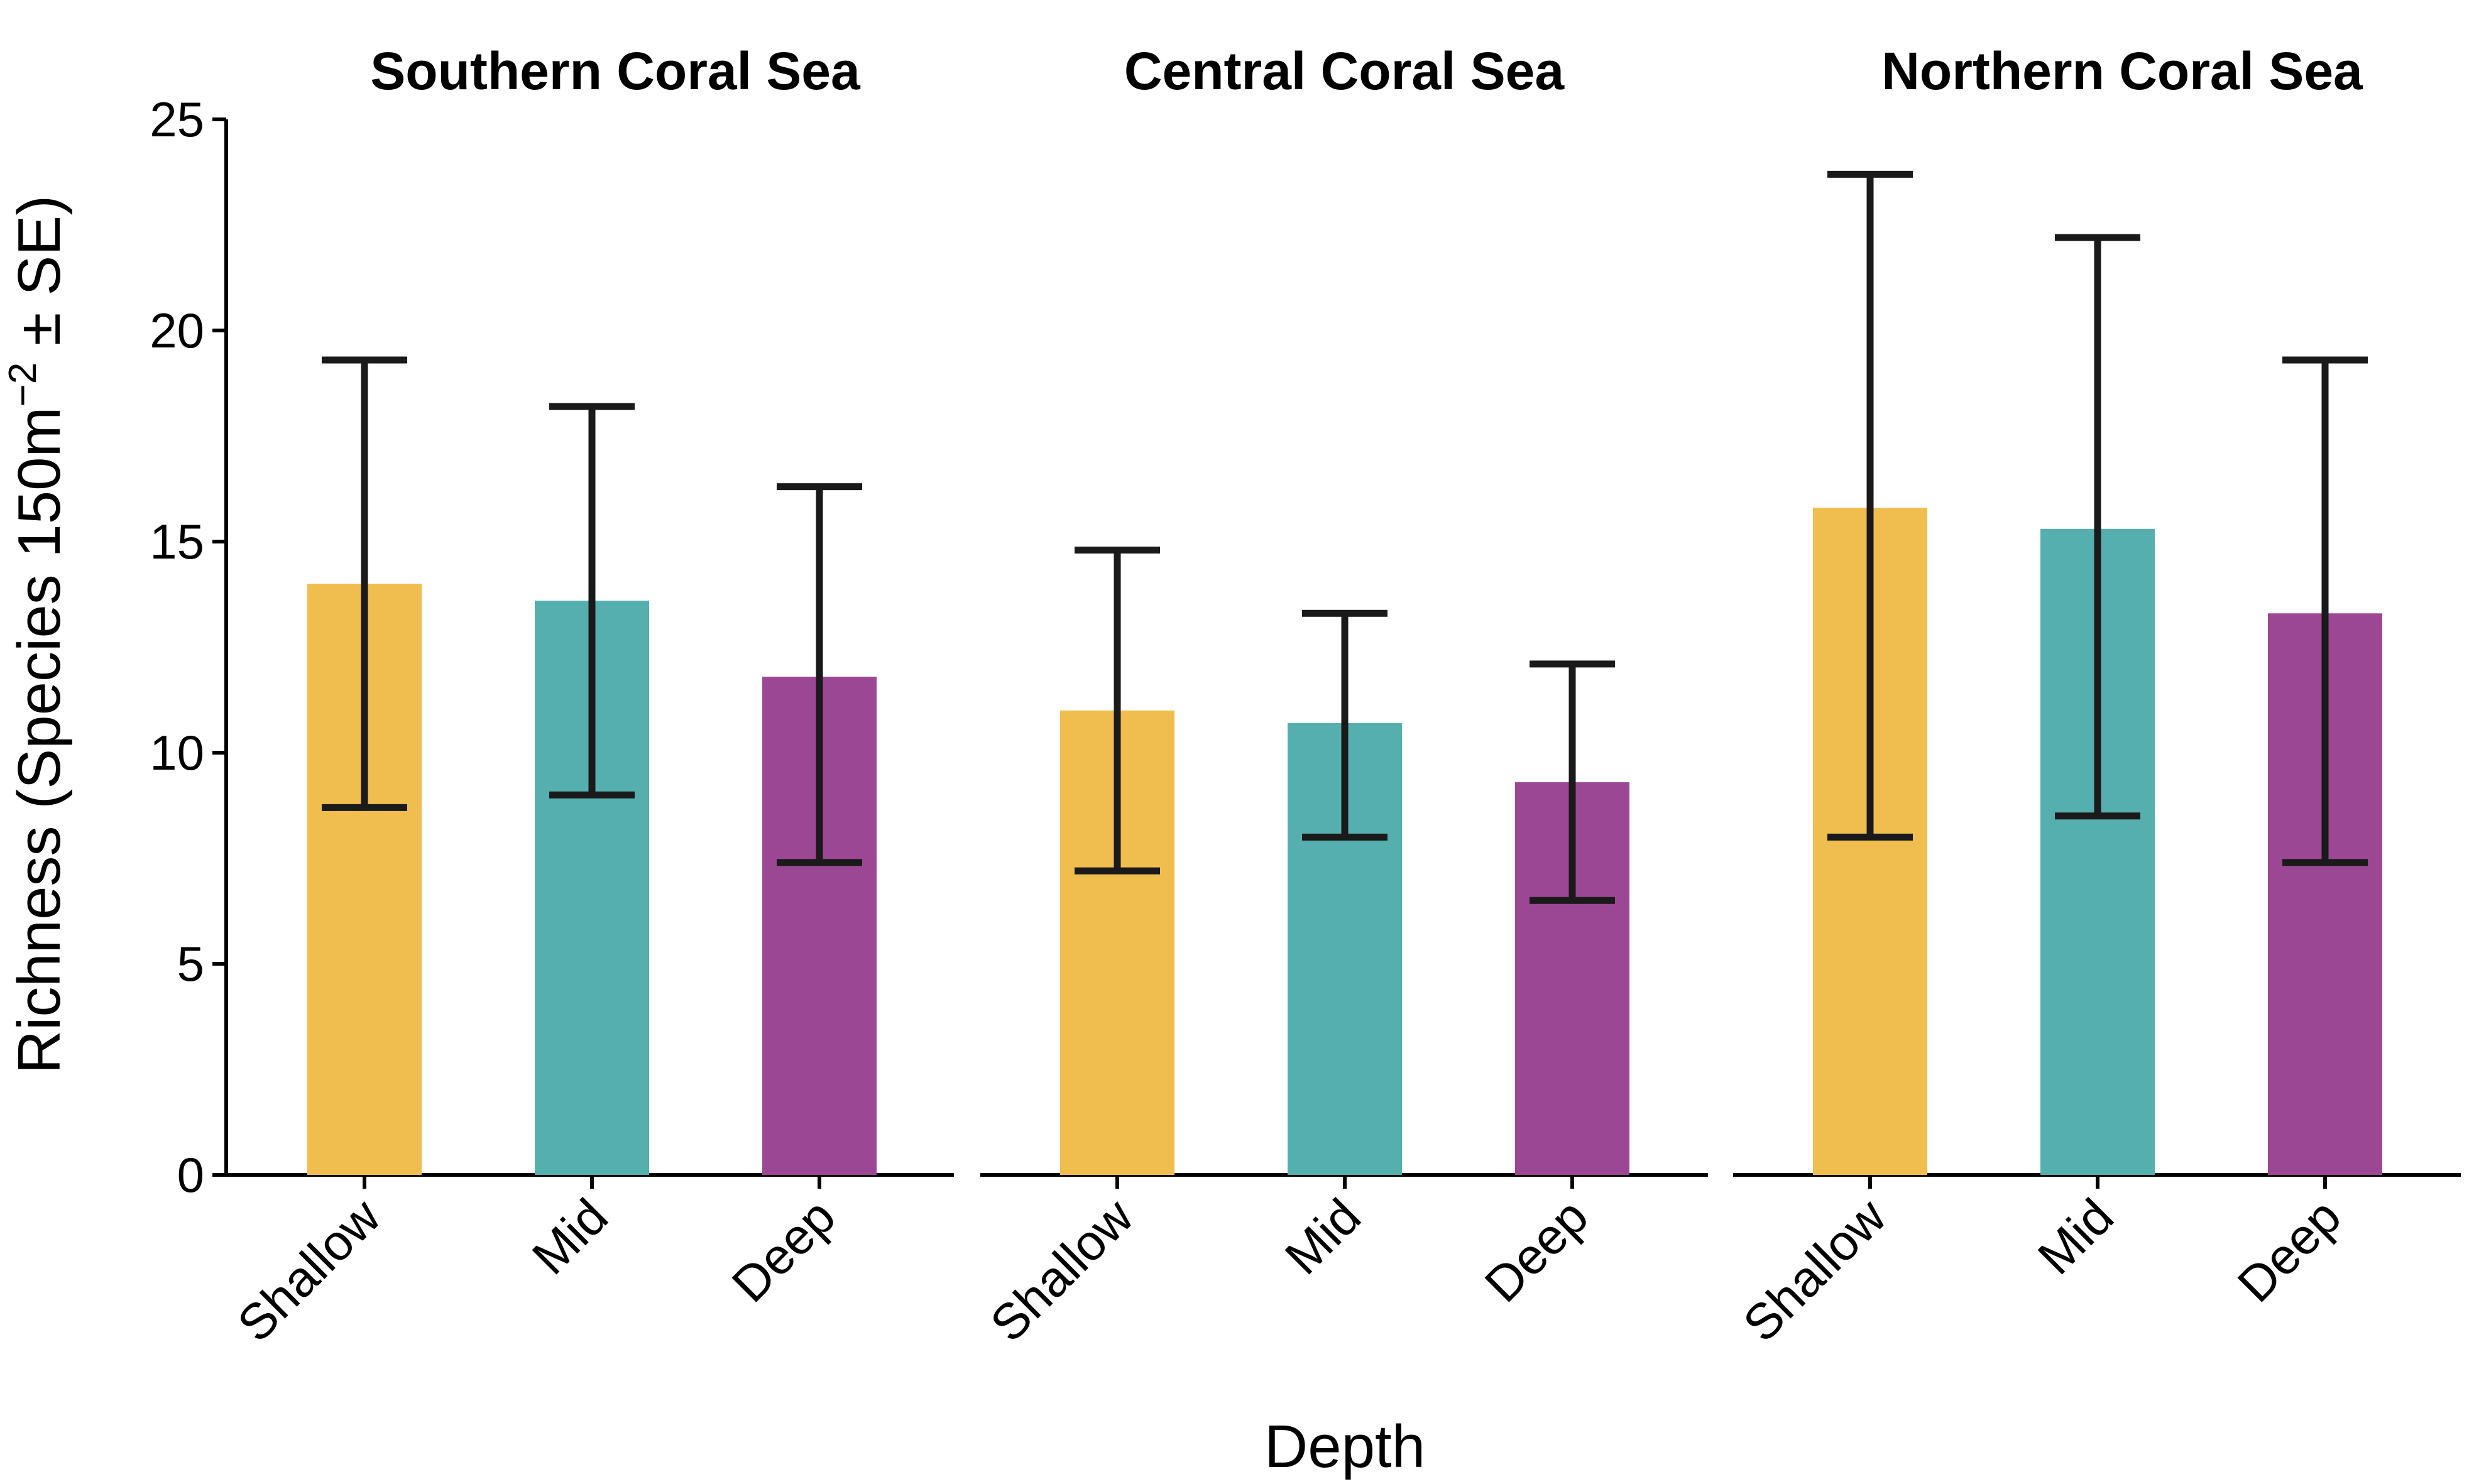 This screenshot has height=1484, width=2474. What do you see at coordinates (1344, 1446) in the screenshot?
I see `x-axis-title: Depth` at bounding box center [1344, 1446].